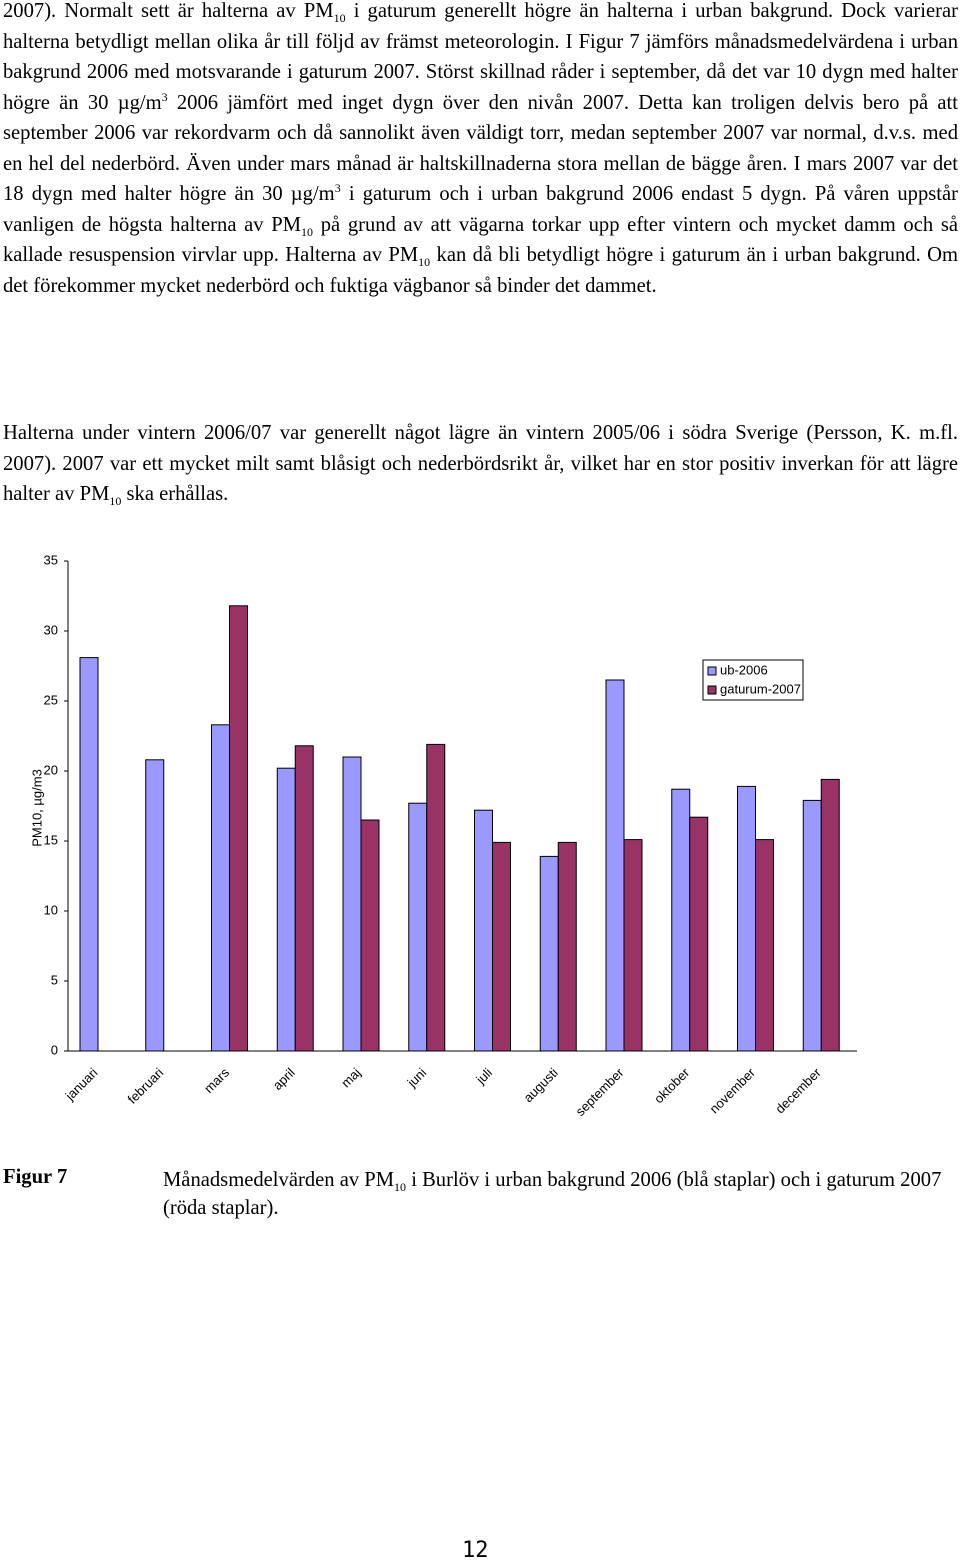 The height and width of the screenshot is (1563, 960). Describe the element at coordinates (36, 808) in the screenshot. I see `y-axis-label: PM10, µg/m3` at that location.